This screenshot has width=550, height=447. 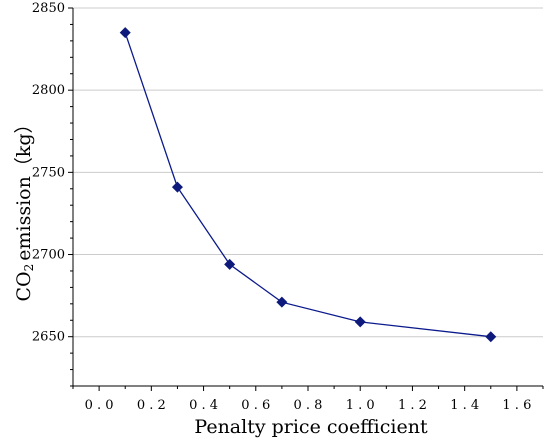 I want to click on x-tick-label: 1 . 4, so click(x=464, y=405).